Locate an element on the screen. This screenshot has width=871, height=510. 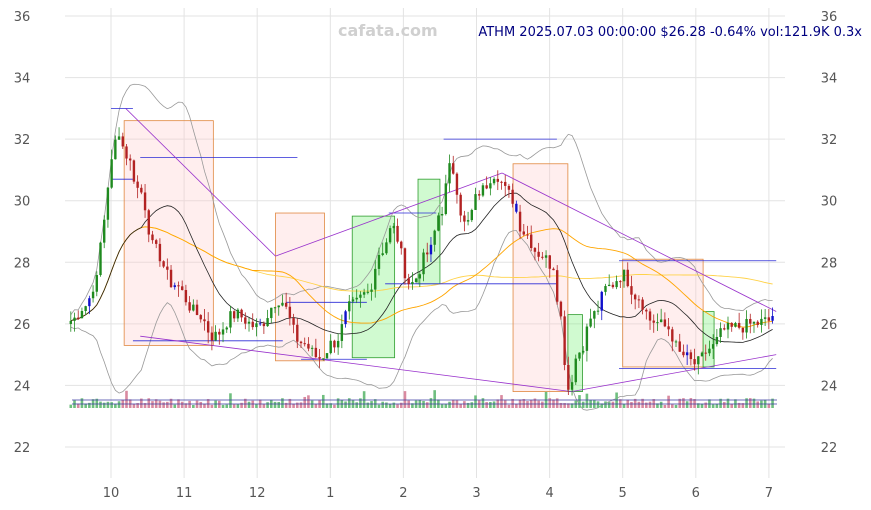
y-tick-label-right: 22 is located at coordinates (829, 448).